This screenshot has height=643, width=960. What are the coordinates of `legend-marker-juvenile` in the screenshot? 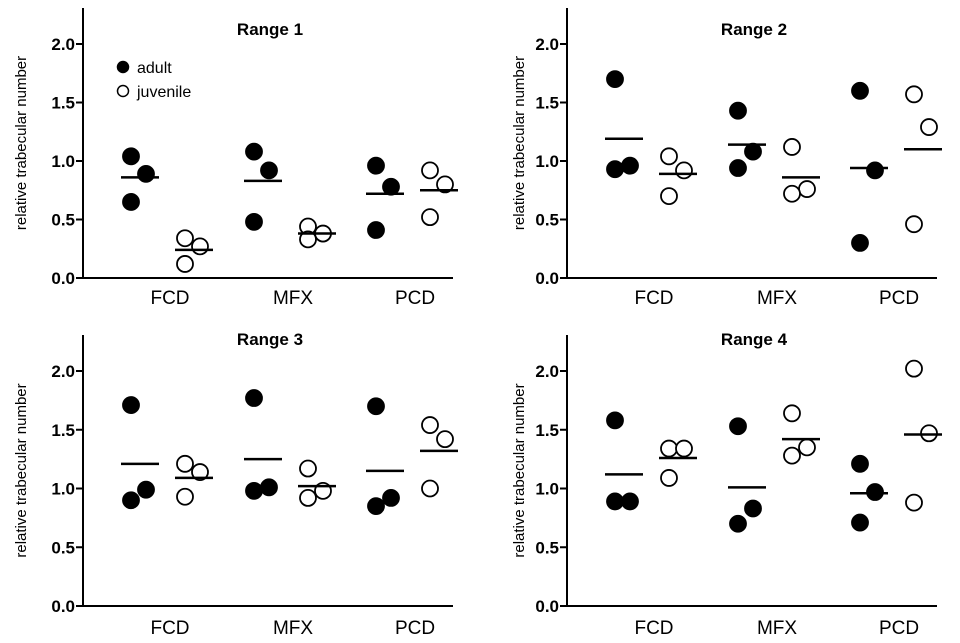 It's located at (123, 91).